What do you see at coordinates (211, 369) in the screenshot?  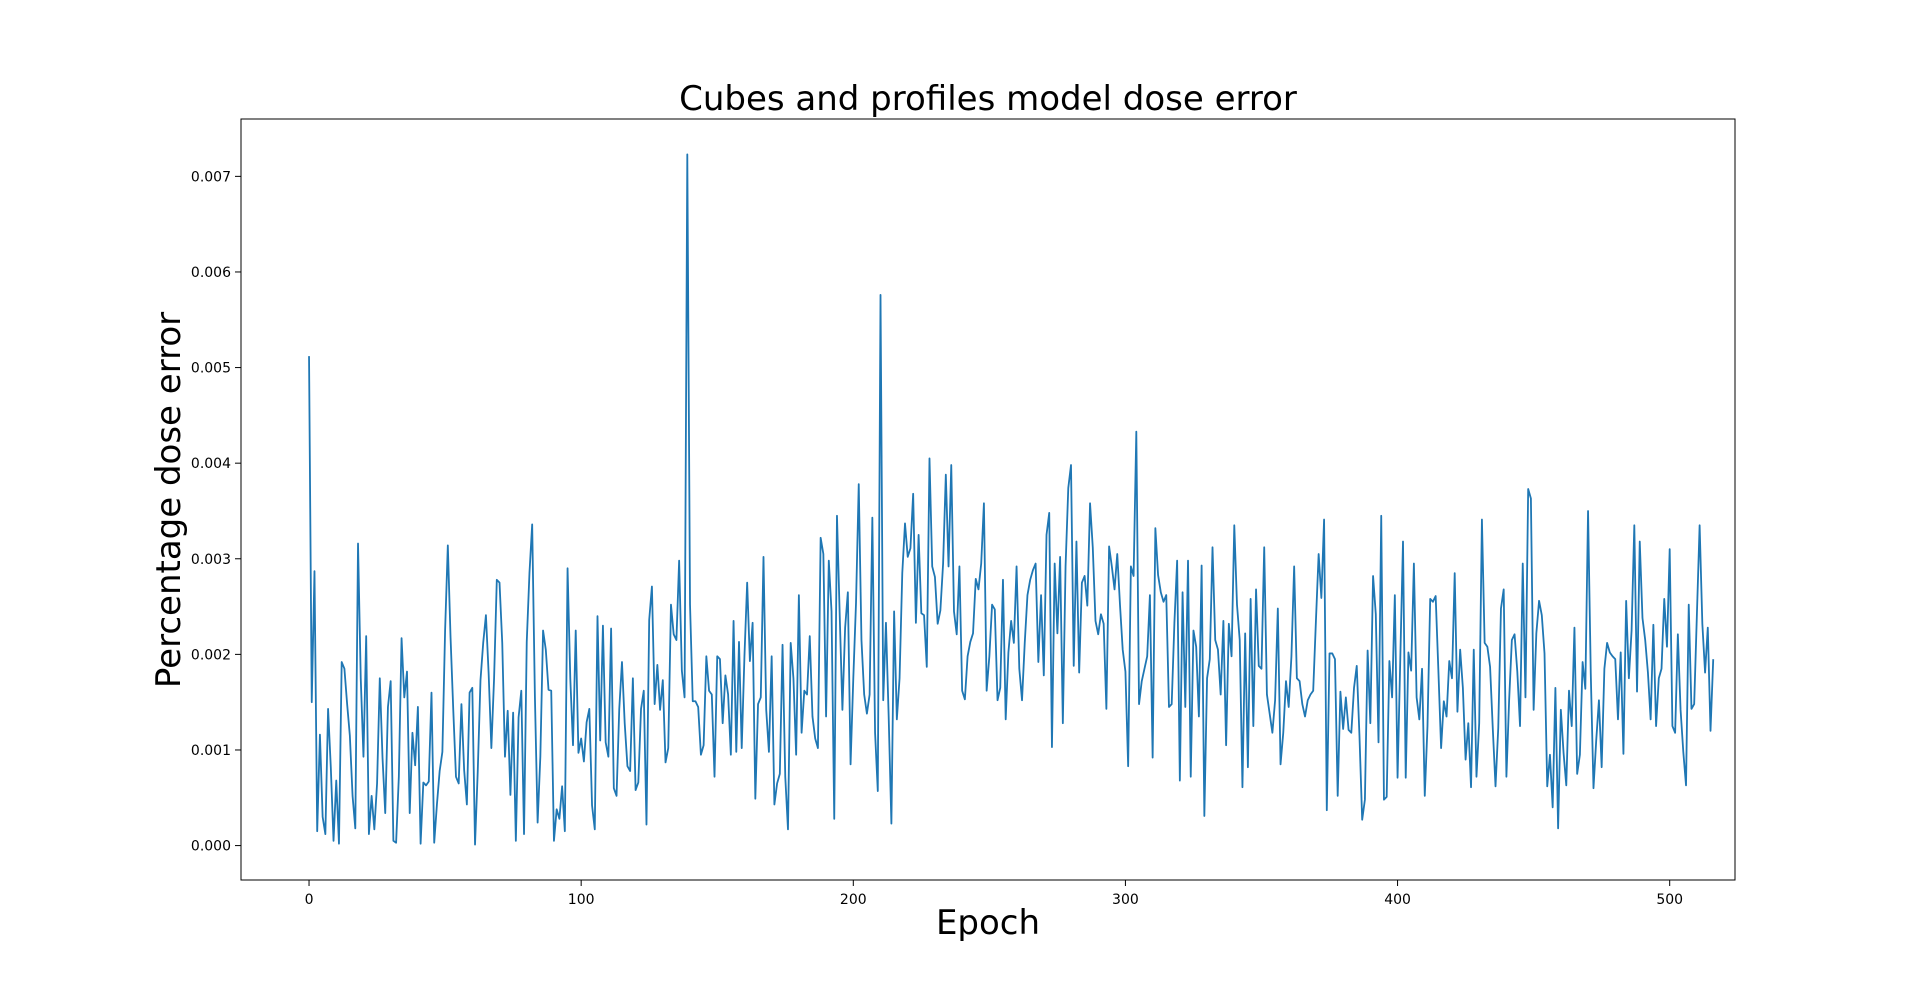 I see `y-tick-label: 0.005` at bounding box center [211, 369].